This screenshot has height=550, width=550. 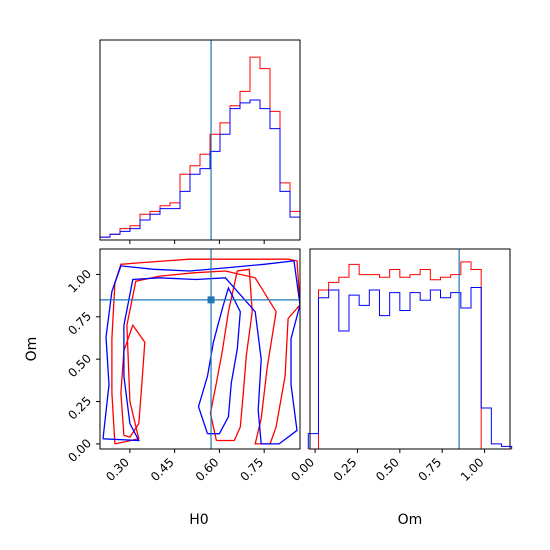 I want to click on truth-point-marker, so click(x=211, y=300).